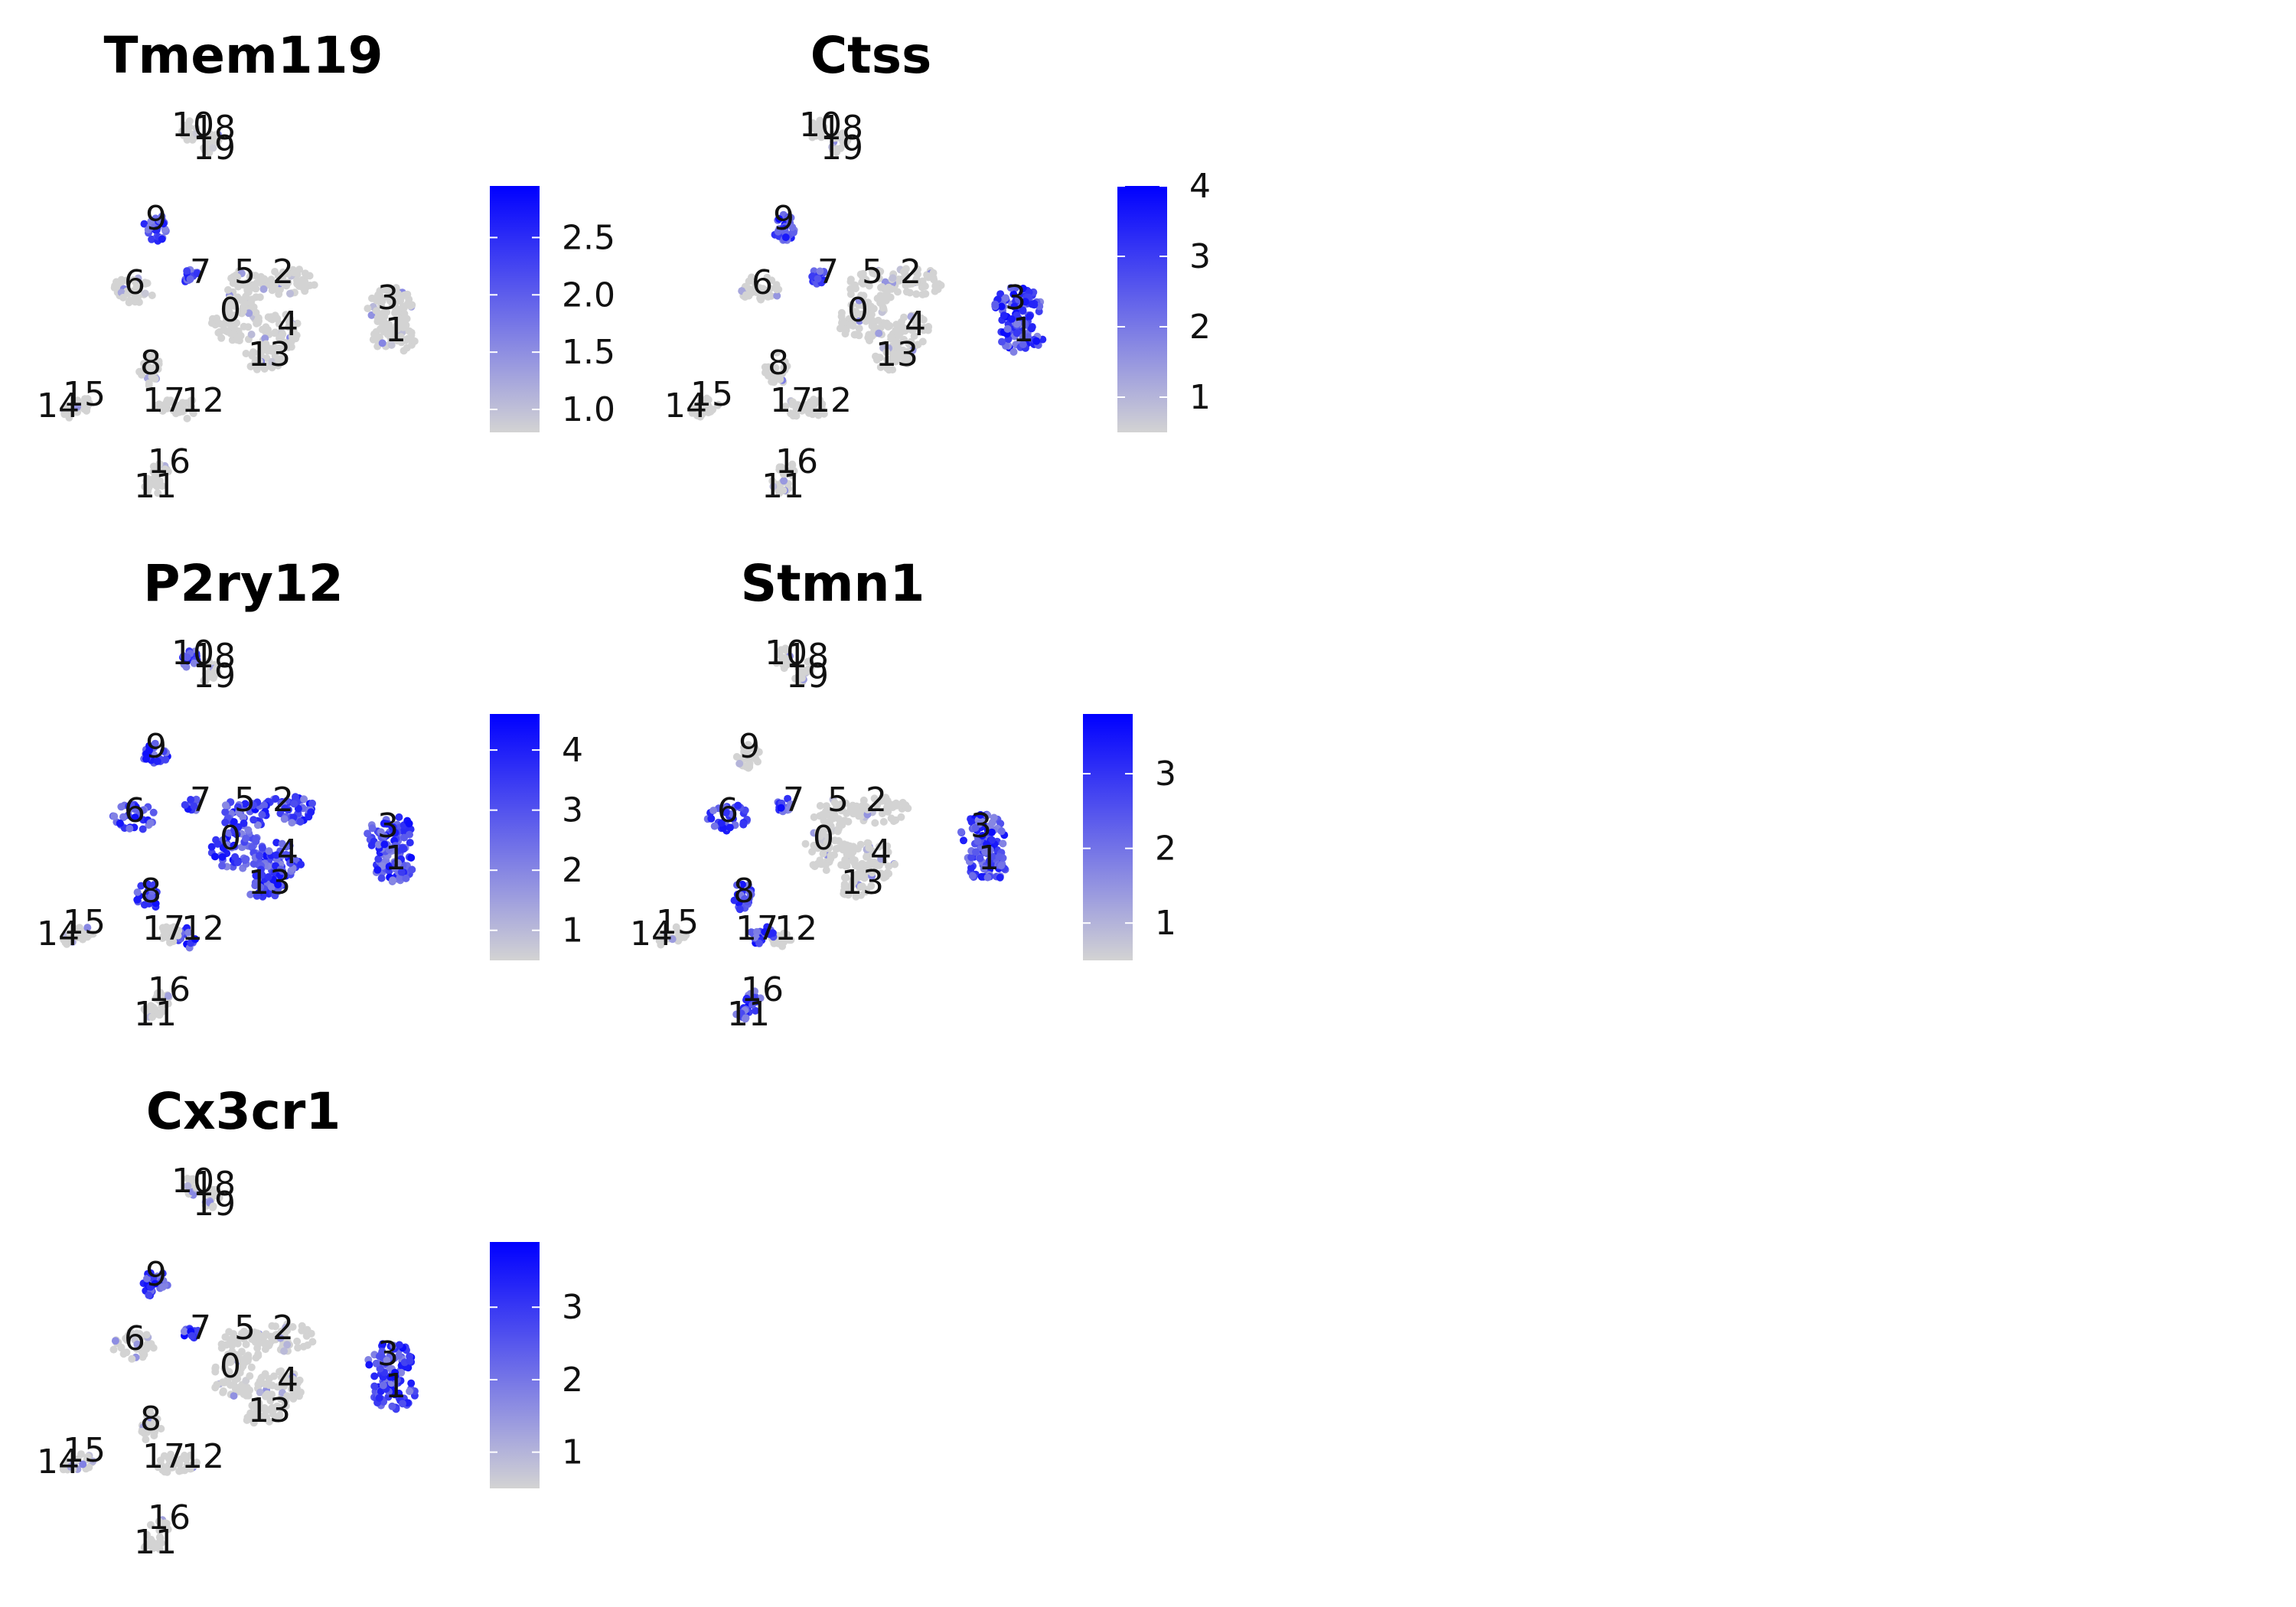 This screenshot has height=1607, width=2296. Describe the element at coordinates (202, 928) in the screenshot. I see `cluster-label-12: 12` at that location.